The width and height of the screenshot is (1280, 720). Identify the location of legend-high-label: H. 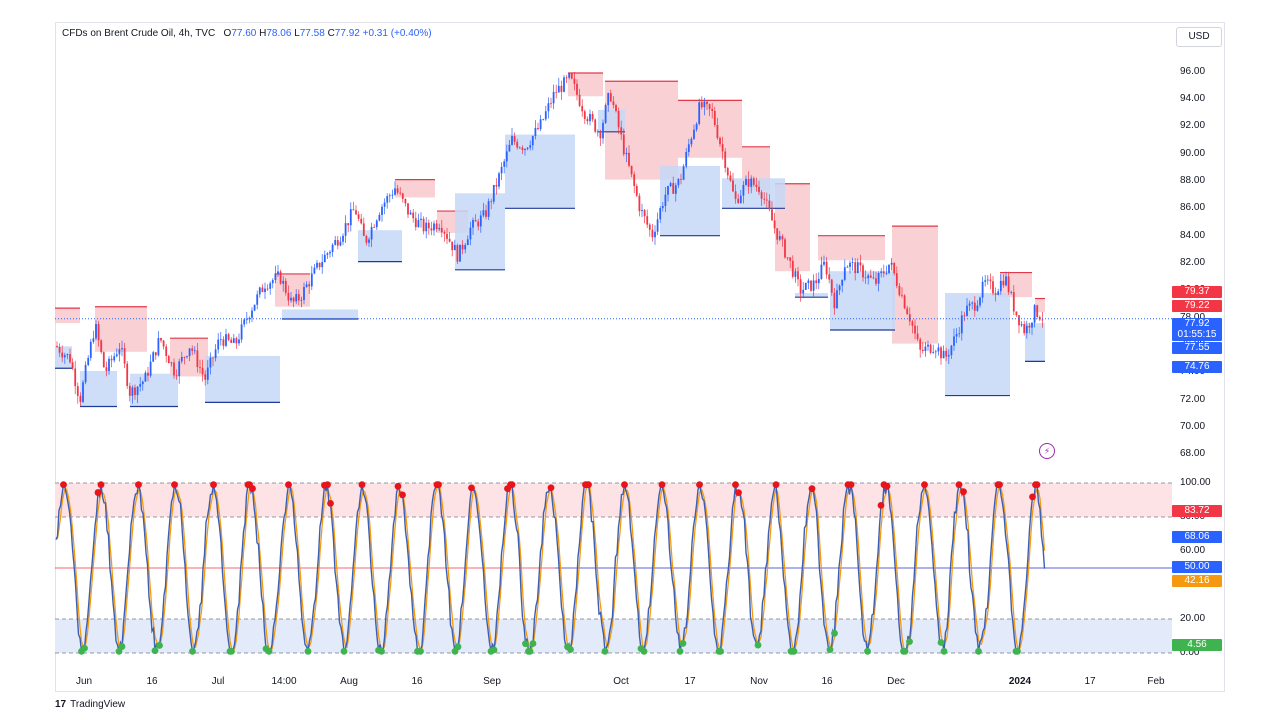
(263, 33).